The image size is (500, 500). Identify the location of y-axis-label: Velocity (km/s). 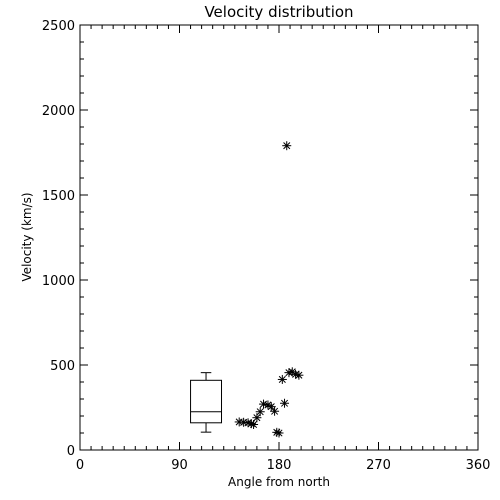
(27, 236).